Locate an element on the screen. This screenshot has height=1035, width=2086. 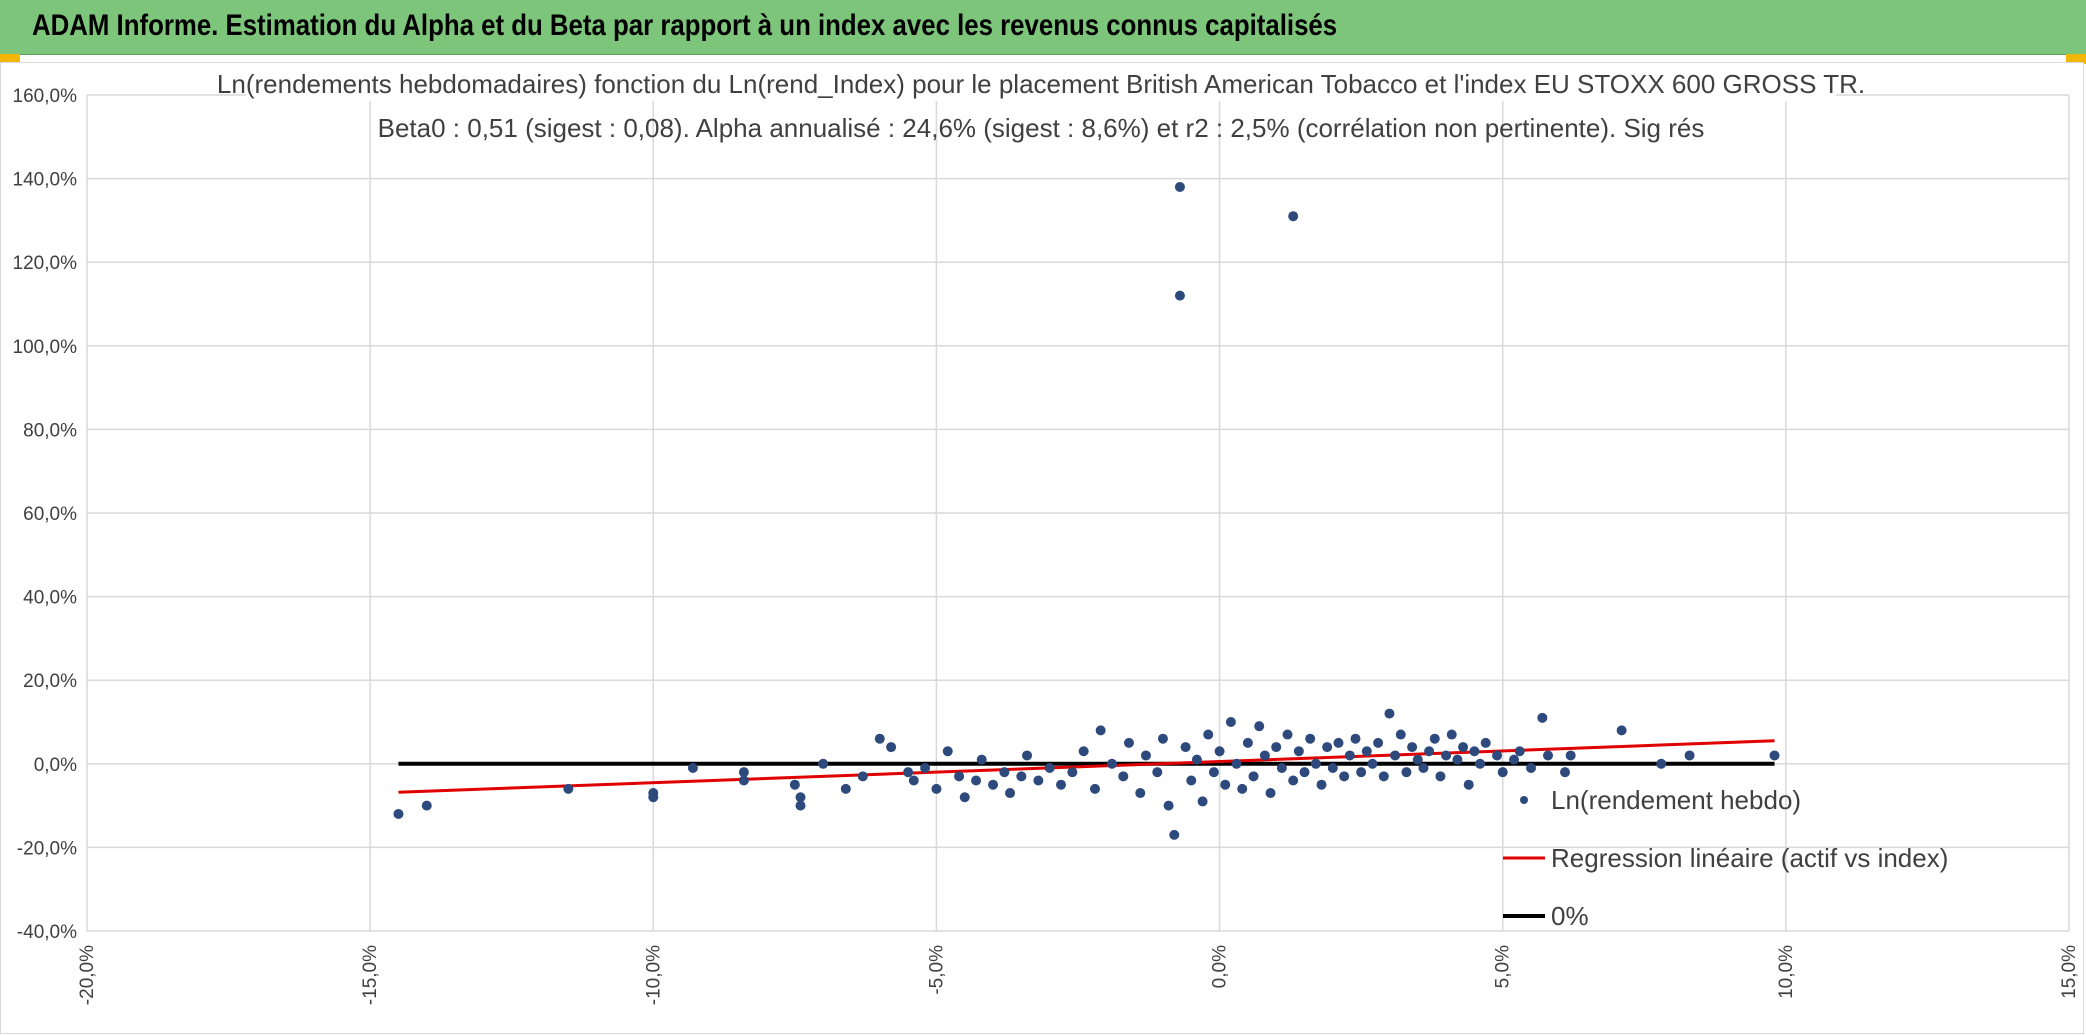
x-tick-label: 10,0% is located at coordinates (1786, 972).